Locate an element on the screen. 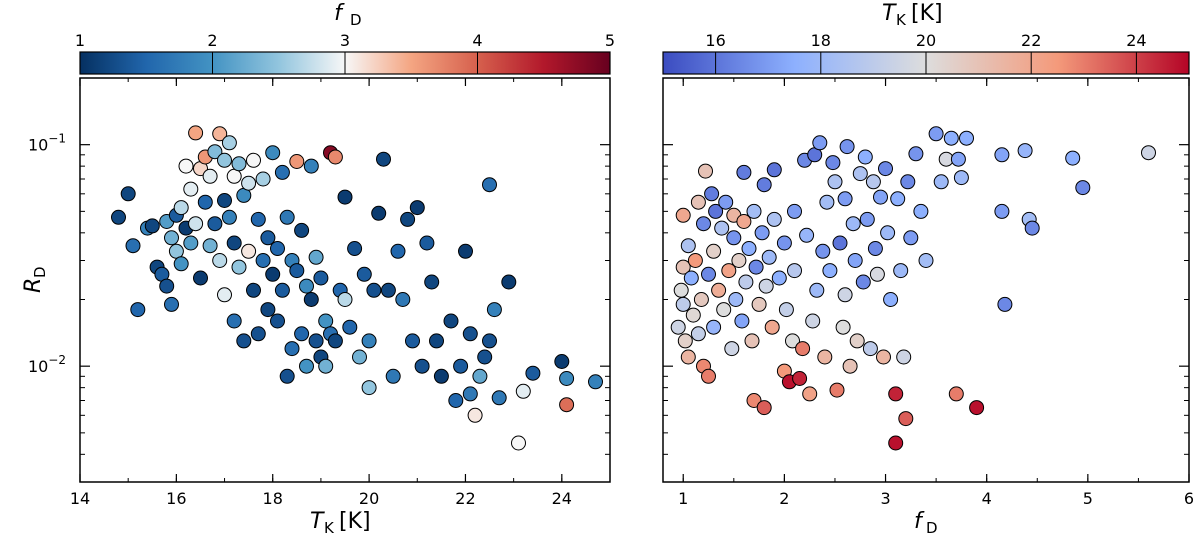  right-colorbar-label: T K [K] is located at coordinates (912, 15).